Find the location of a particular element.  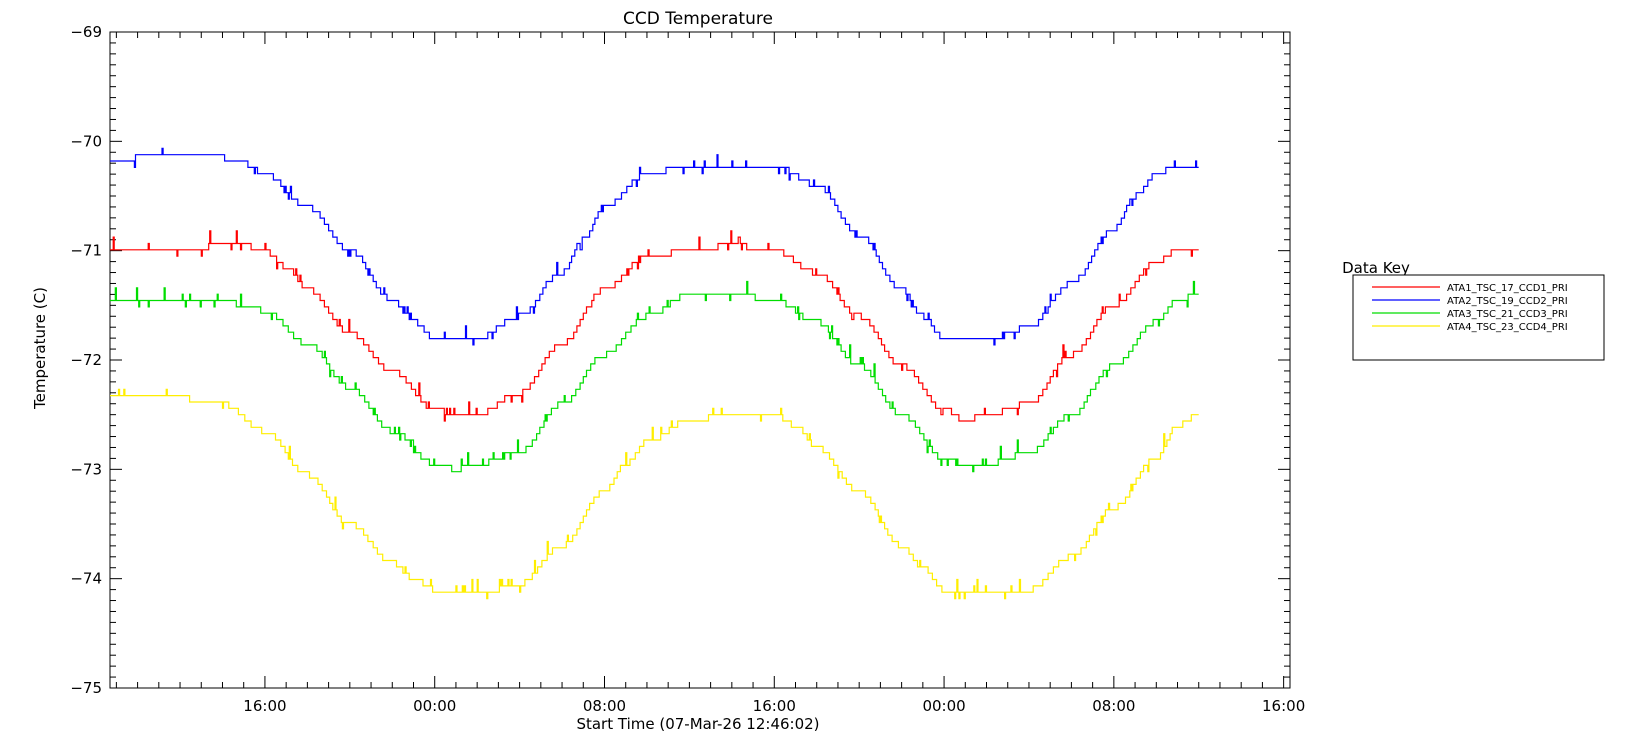

legend-title: Data Key is located at coordinates (1376, 268).